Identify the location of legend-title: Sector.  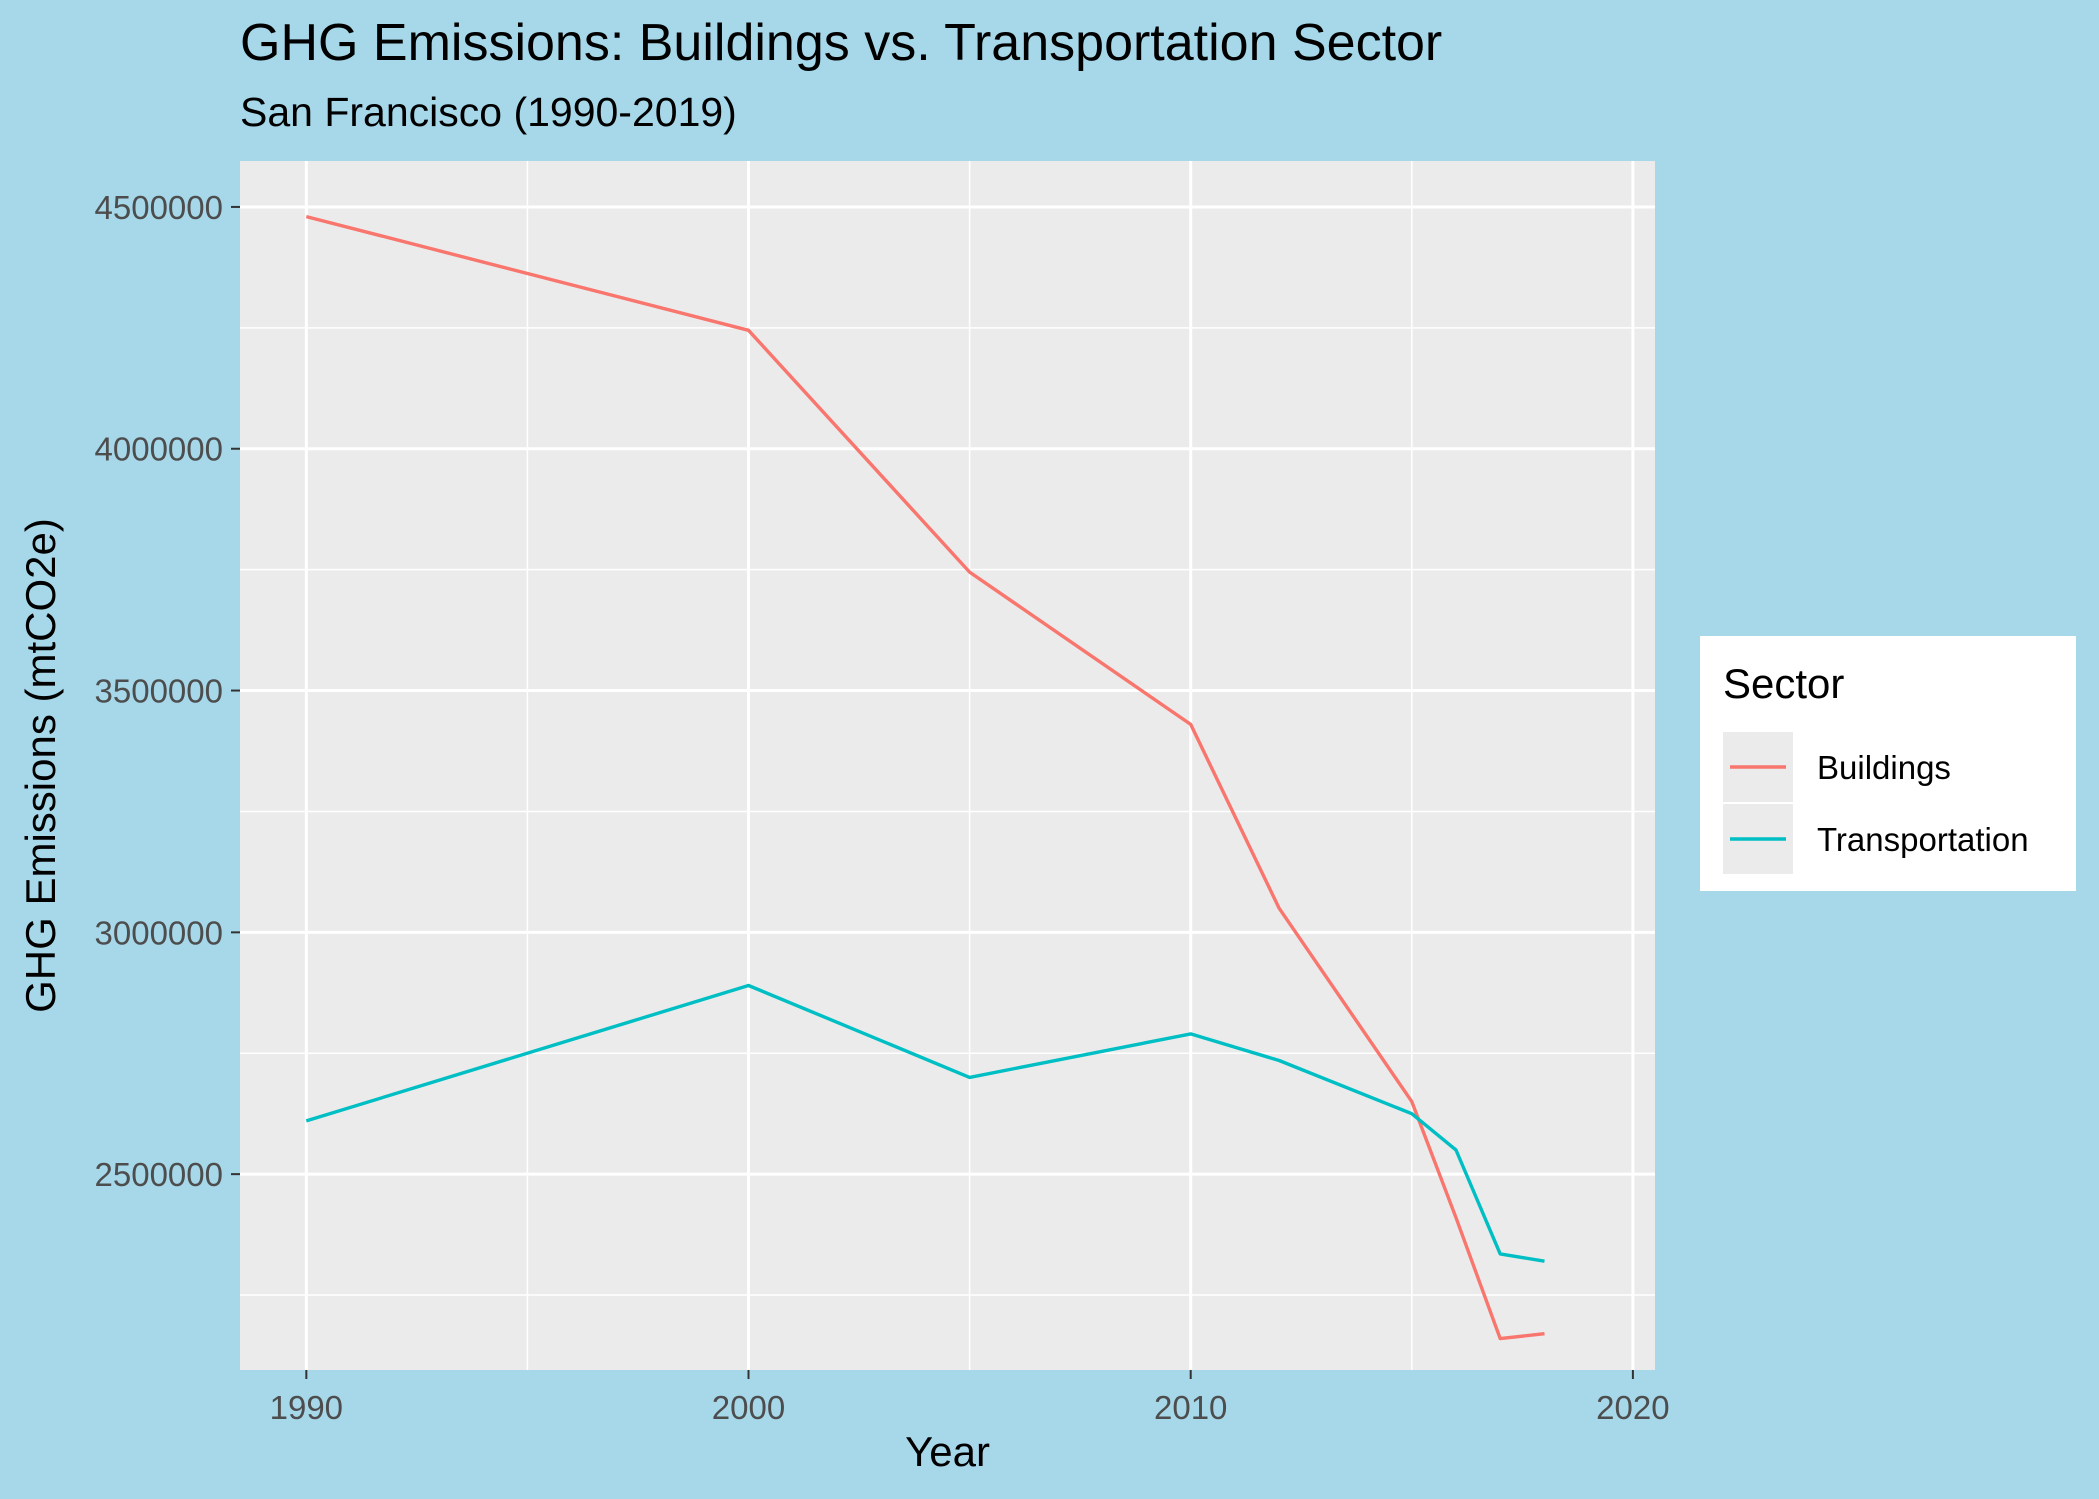
(1783, 683).